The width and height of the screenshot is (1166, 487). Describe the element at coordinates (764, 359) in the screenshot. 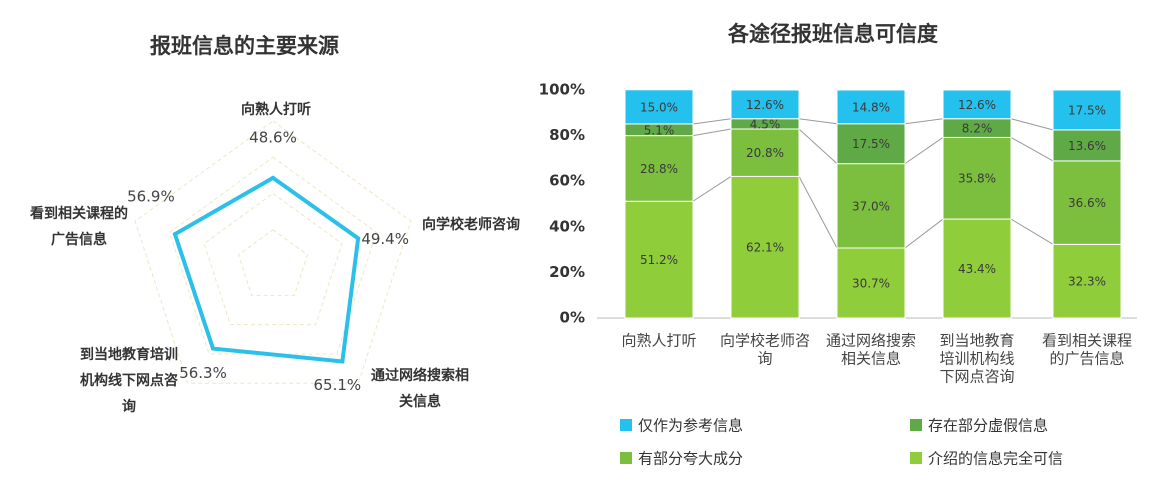

I see `bar-category-label: 询` at that location.